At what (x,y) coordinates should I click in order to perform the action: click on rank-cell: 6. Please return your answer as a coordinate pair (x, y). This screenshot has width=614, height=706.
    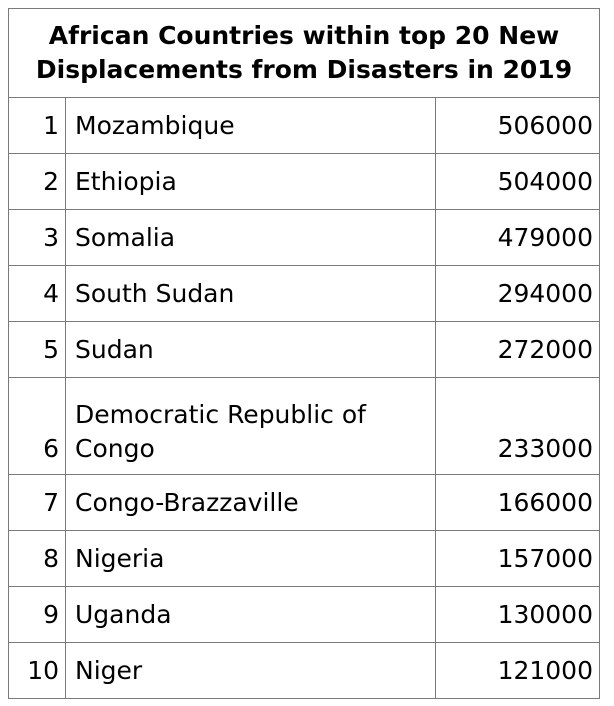
    Looking at the image, I should click on (37, 426).